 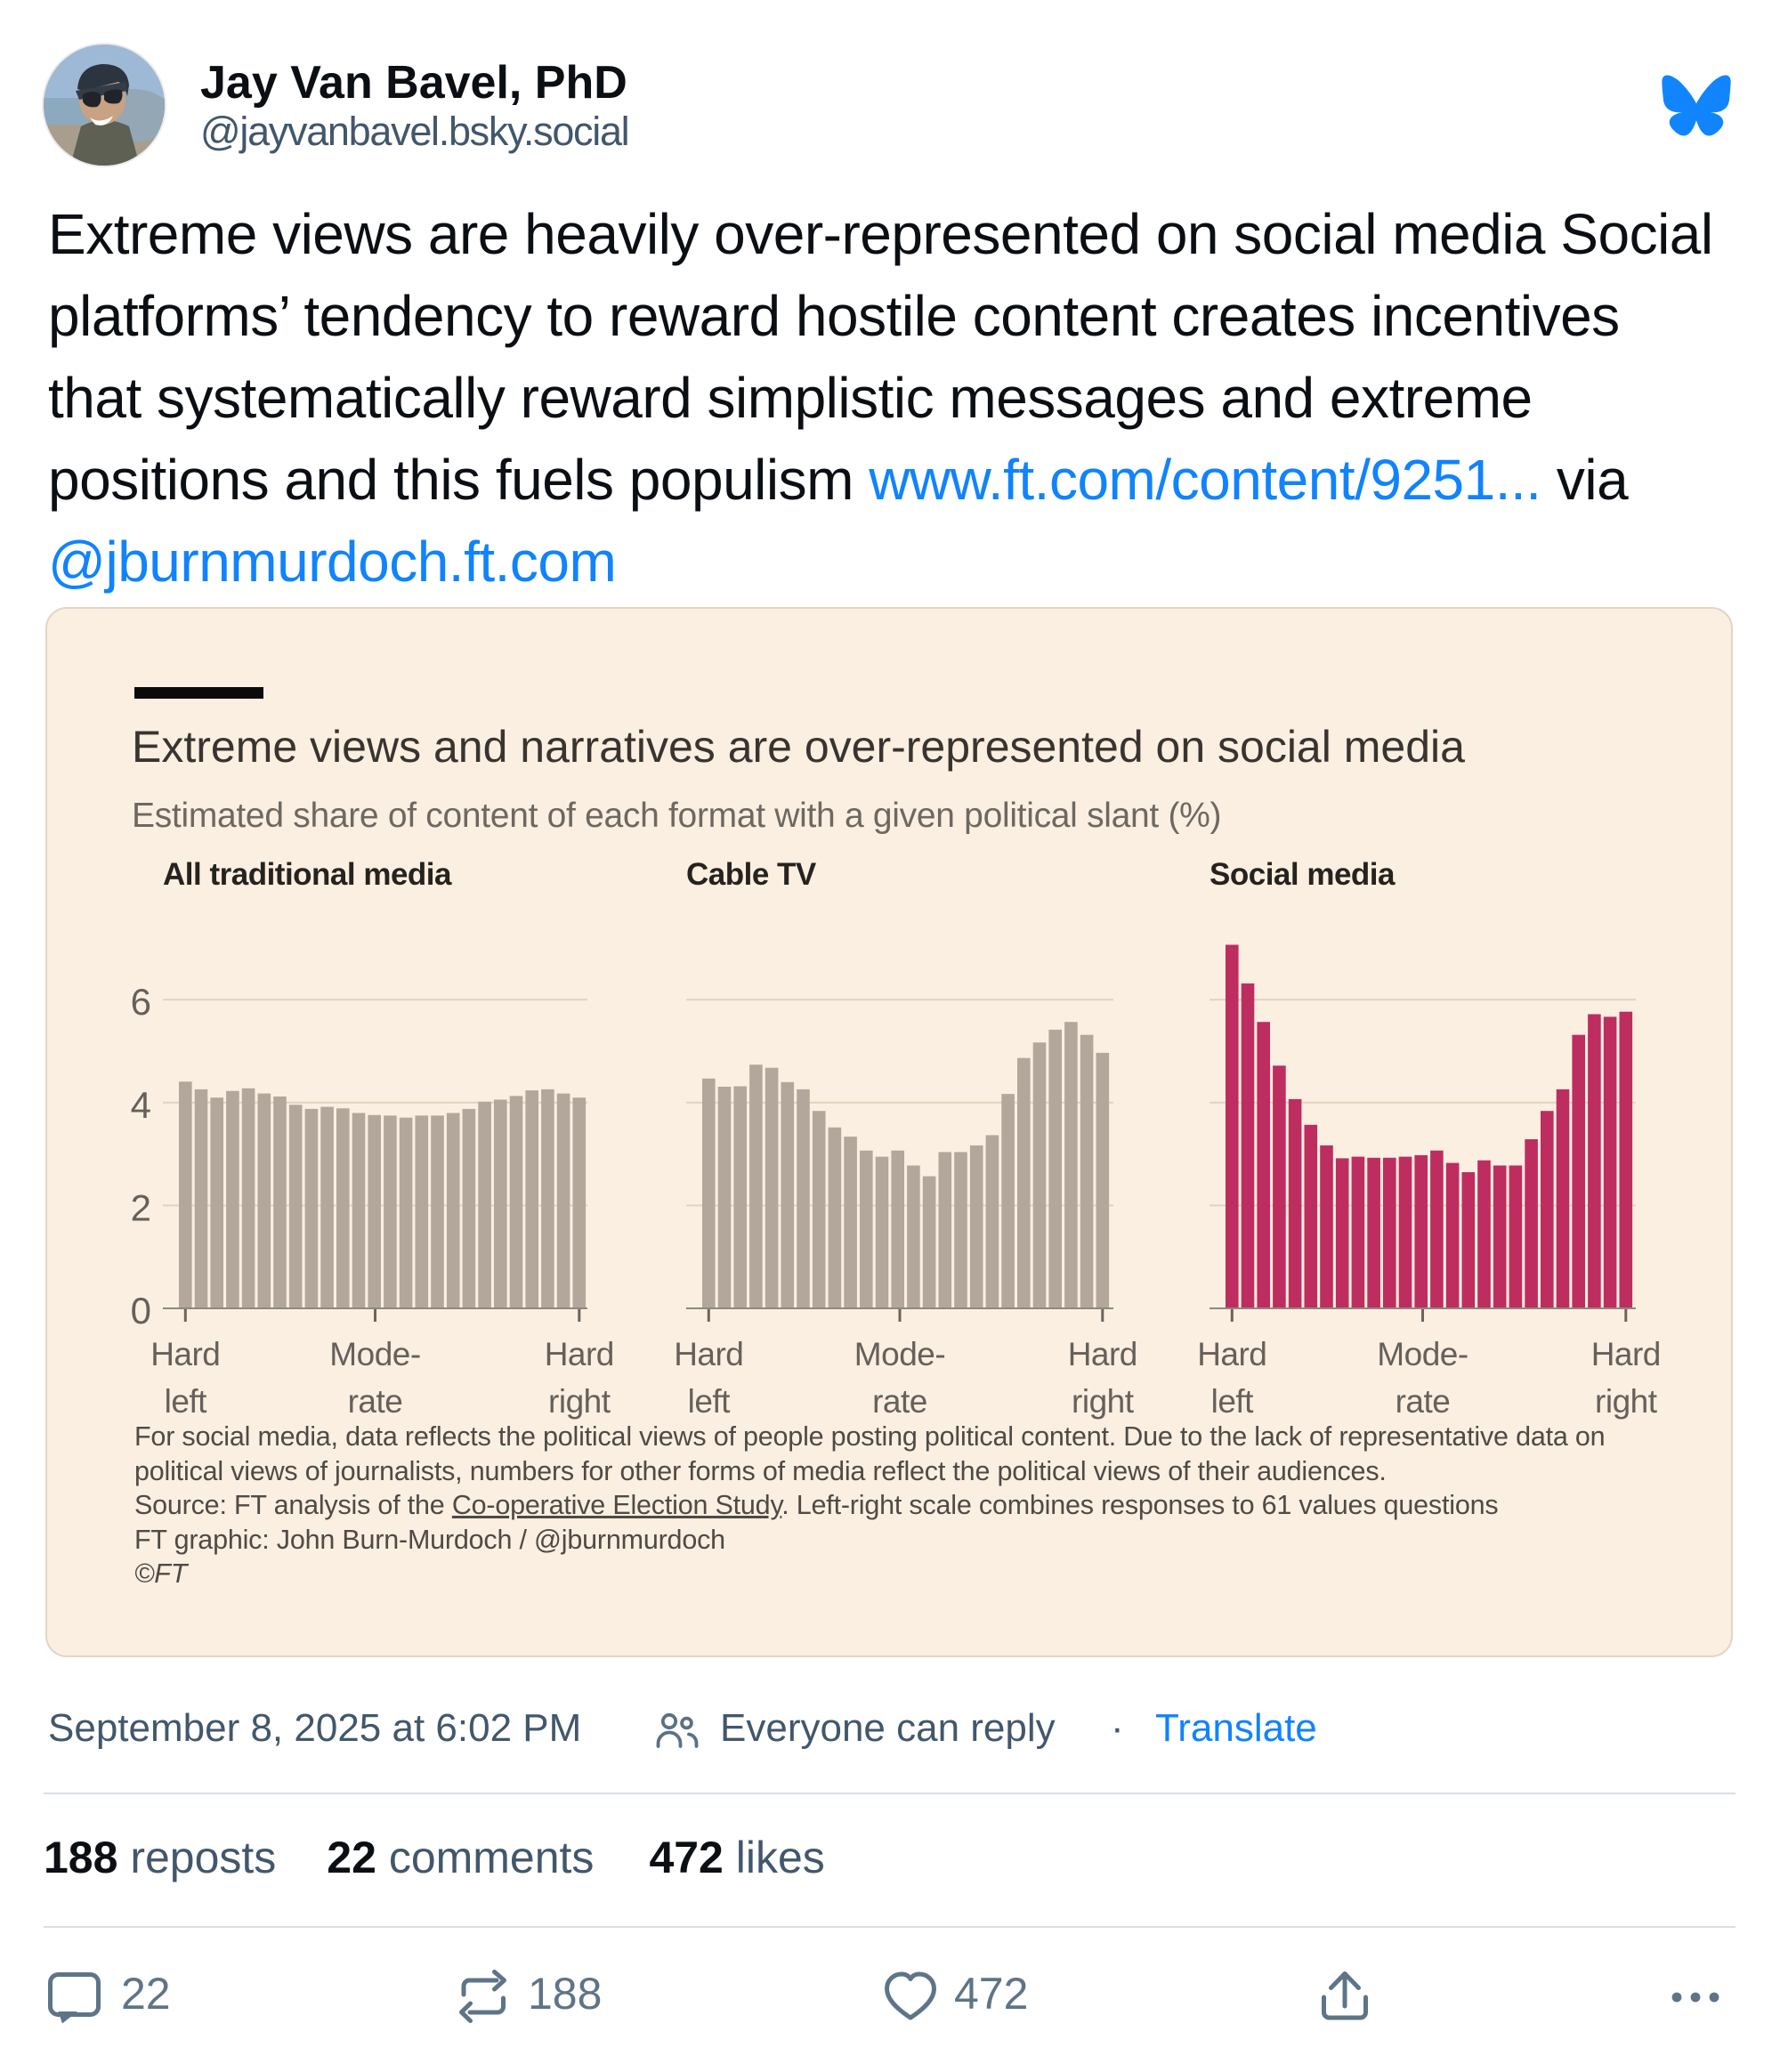 What do you see at coordinates (141, 1002) in the screenshot?
I see `svg-text: 6` at bounding box center [141, 1002].